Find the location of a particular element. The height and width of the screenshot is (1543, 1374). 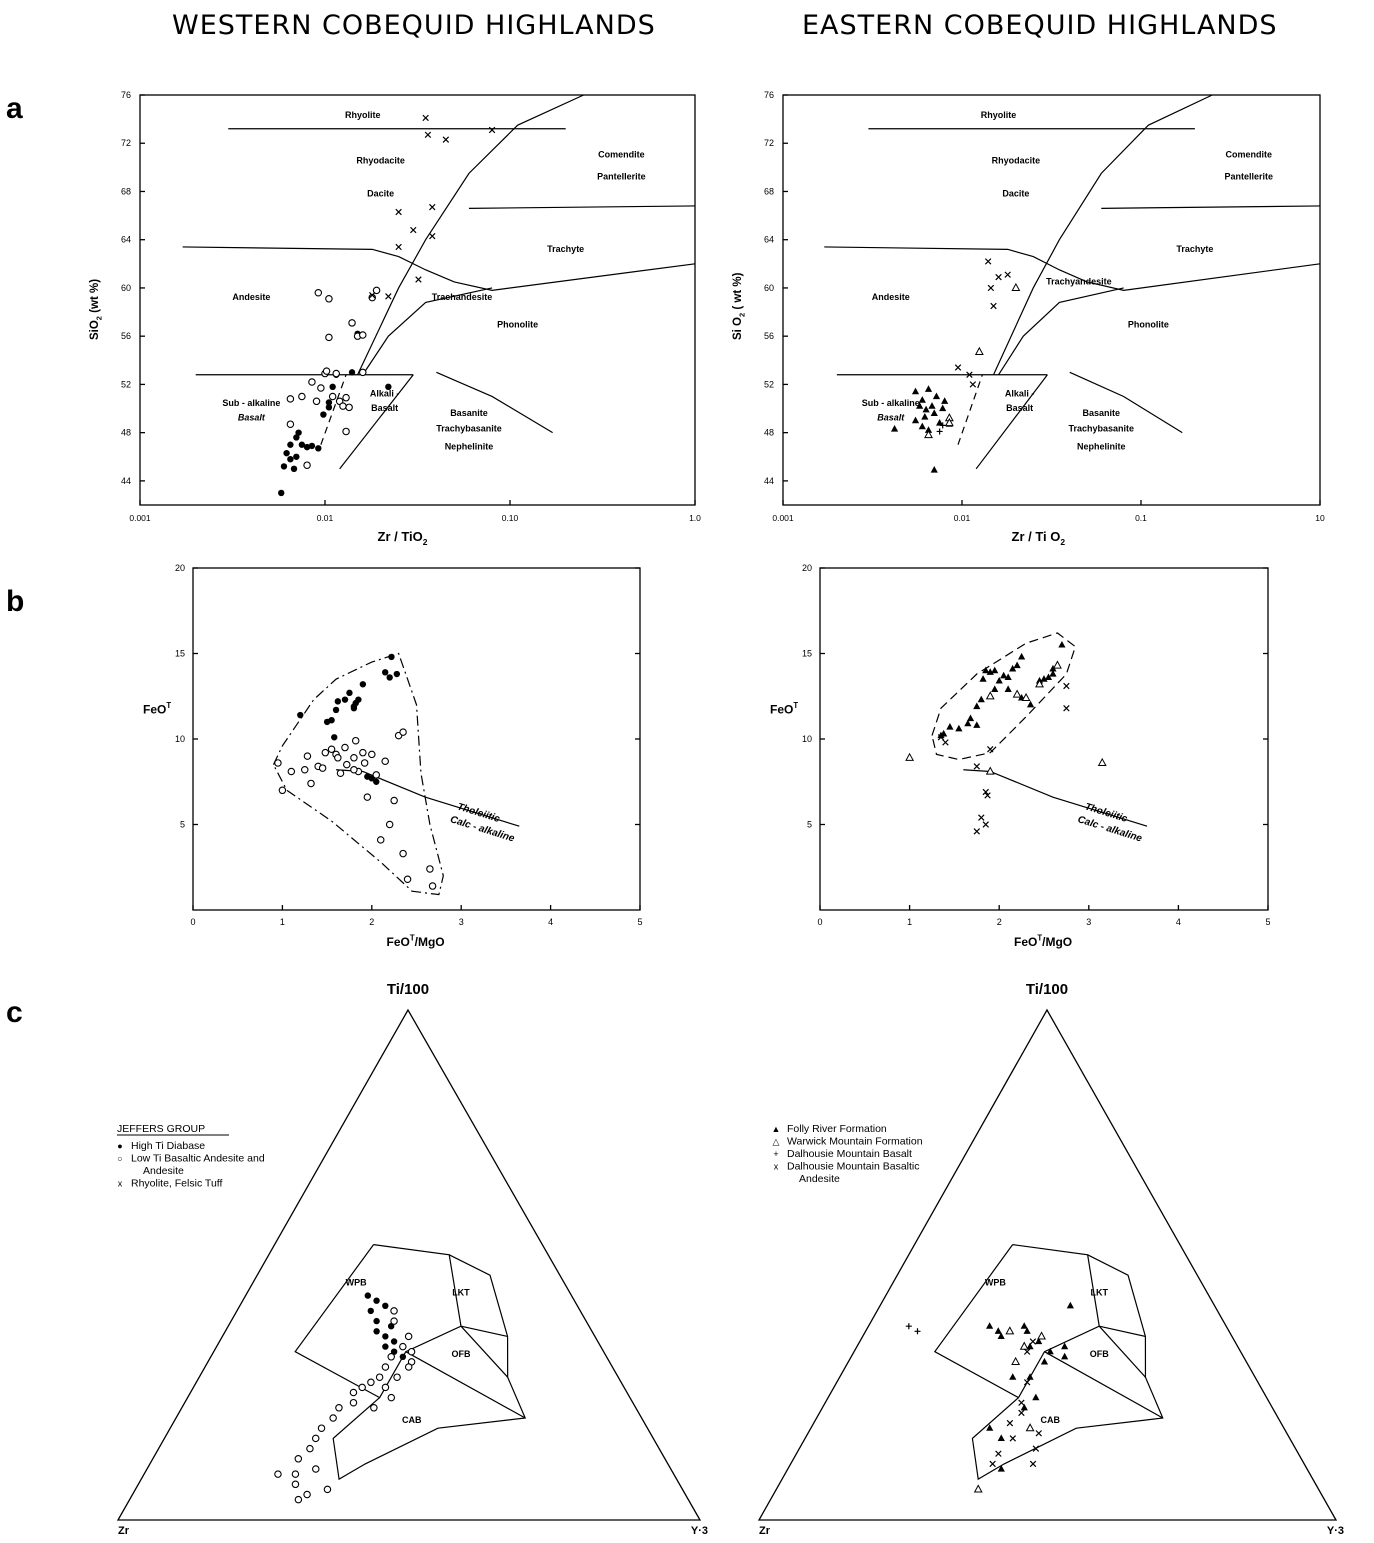

x-tick-label: 10 is located at coordinates (1320, 518).